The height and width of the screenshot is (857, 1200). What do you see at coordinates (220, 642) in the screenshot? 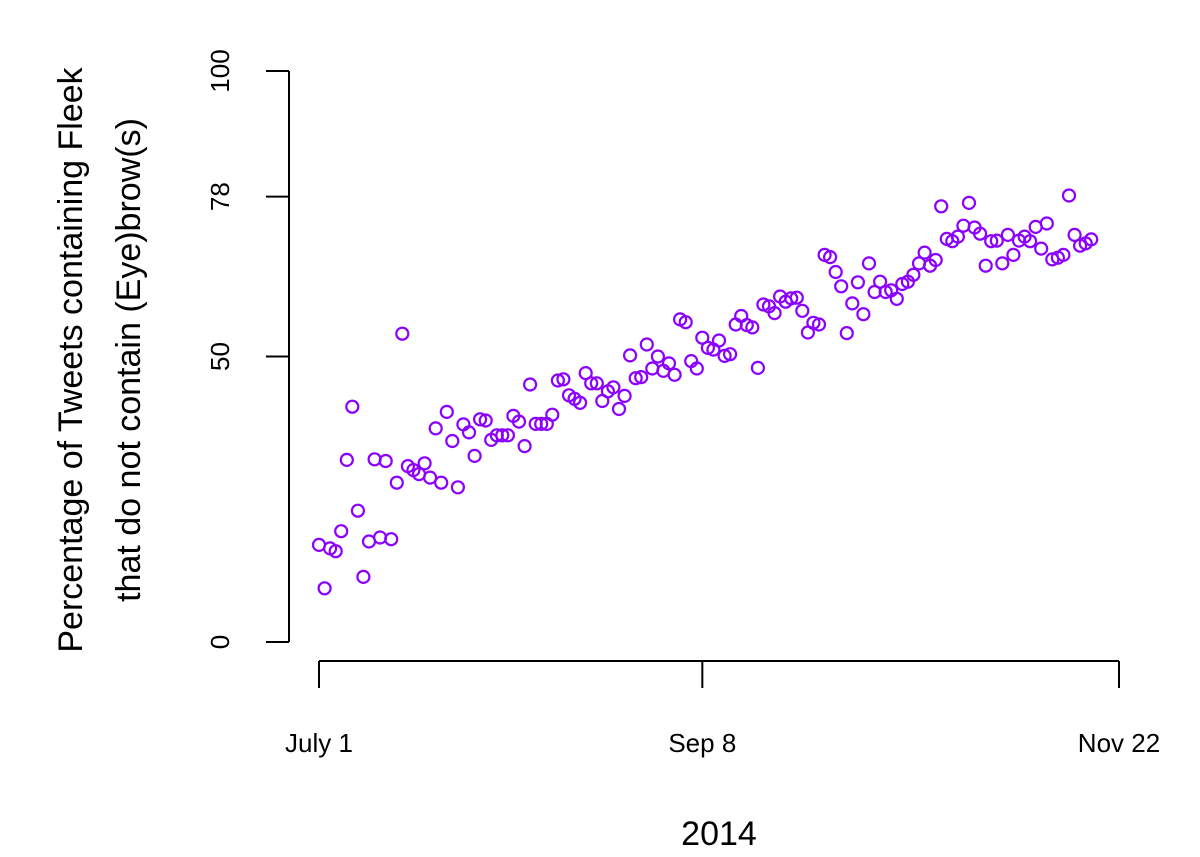
I see `y-tick-label: 0` at bounding box center [220, 642].